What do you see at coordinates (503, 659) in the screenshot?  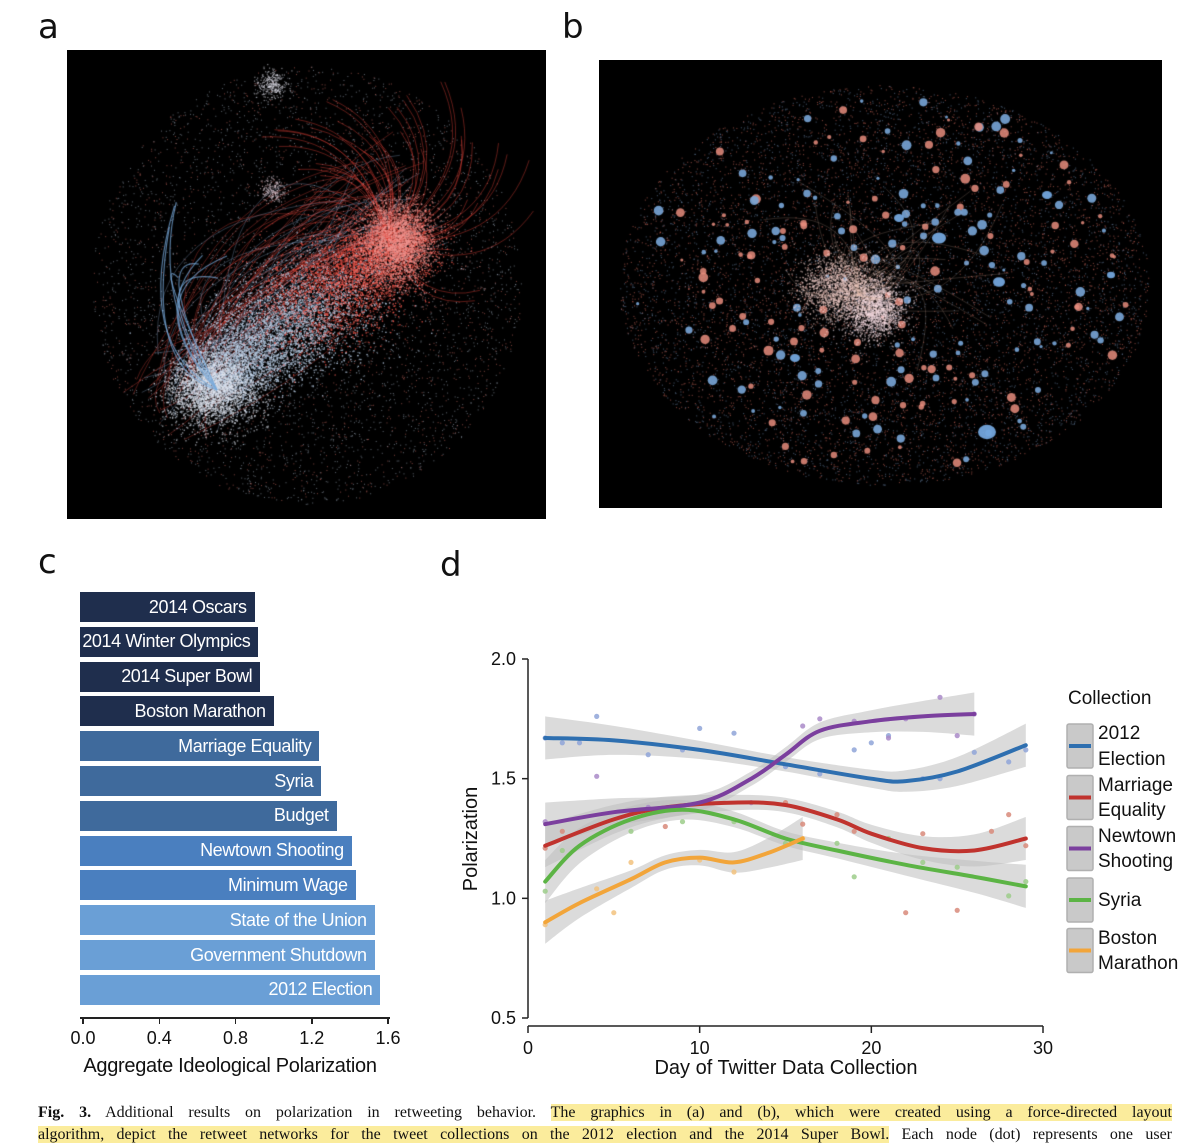 I see `y-tick-label: 2.0` at bounding box center [503, 659].